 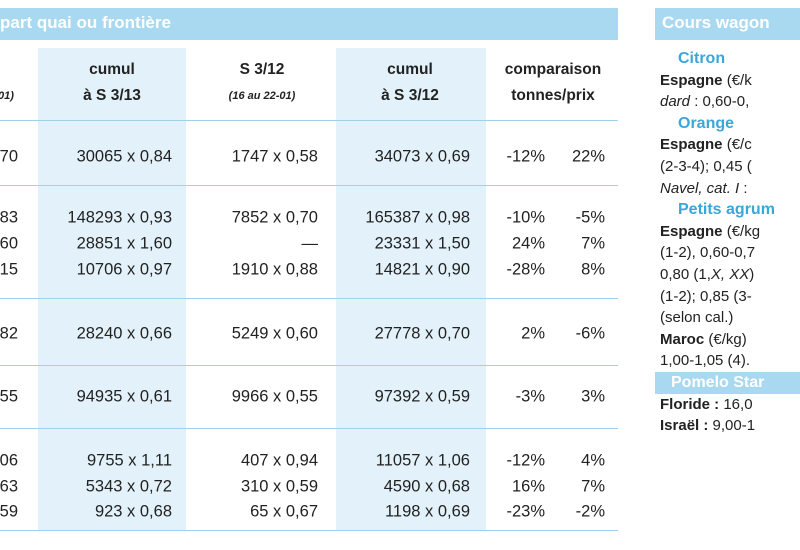 What do you see at coordinates (9, 511) in the screenshot?
I see `cell: 59` at bounding box center [9, 511].